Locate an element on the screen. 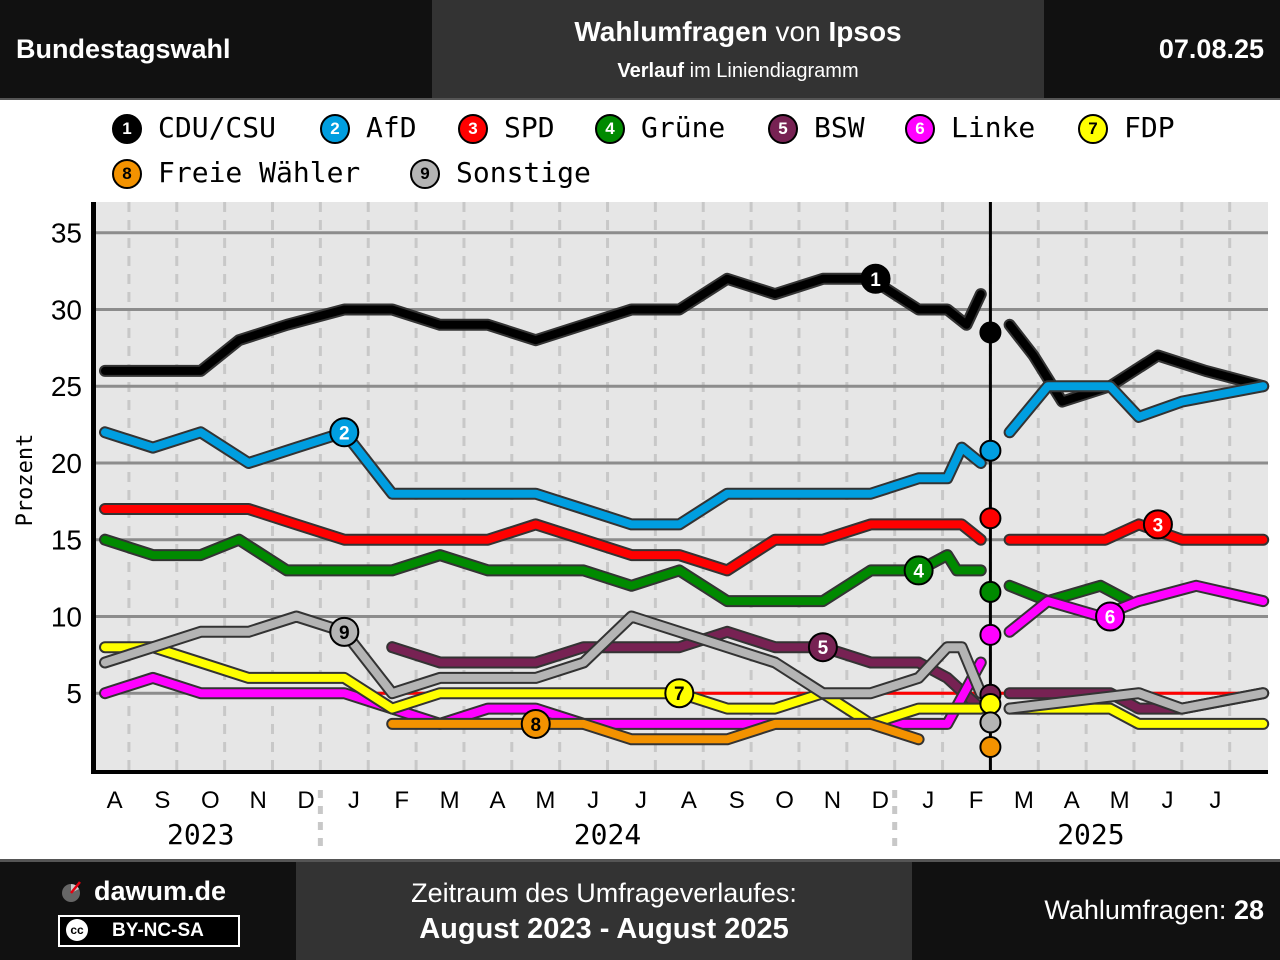 The image size is (1280, 960). title-part-3: Ipsos is located at coordinates (865, 31).